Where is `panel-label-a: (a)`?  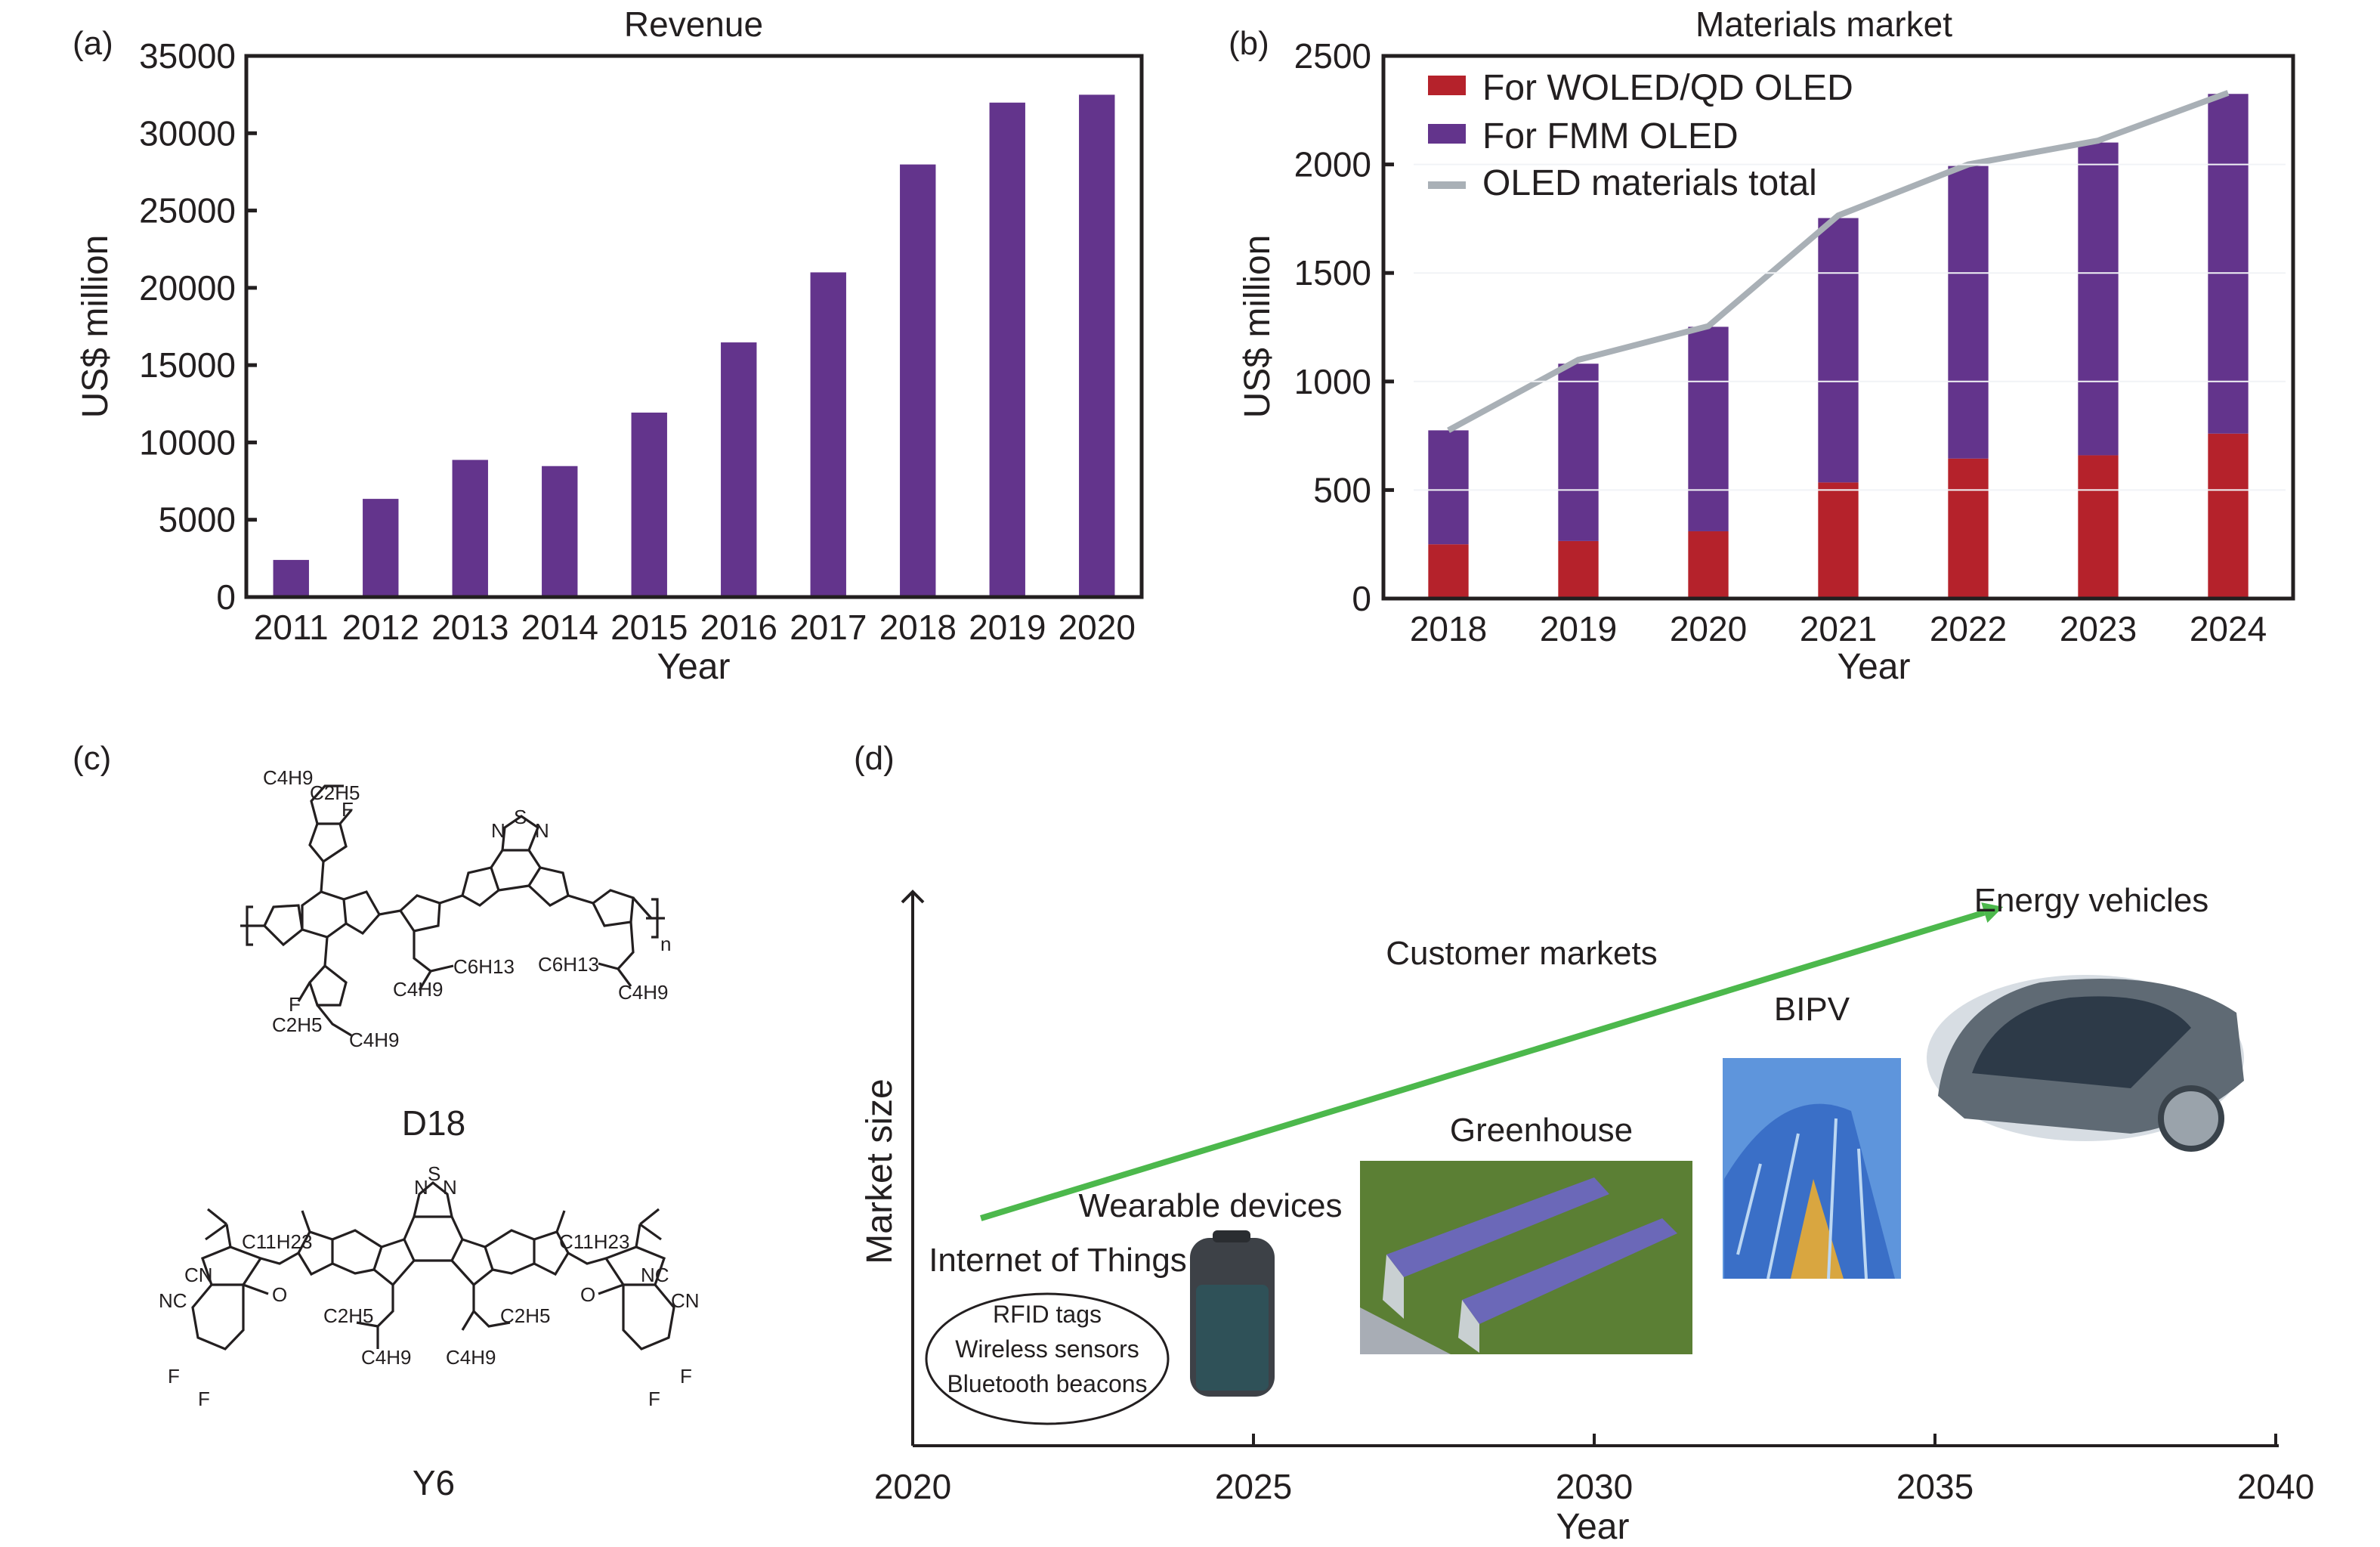 panel-label-a: (a) is located at coordinates (93, 43).